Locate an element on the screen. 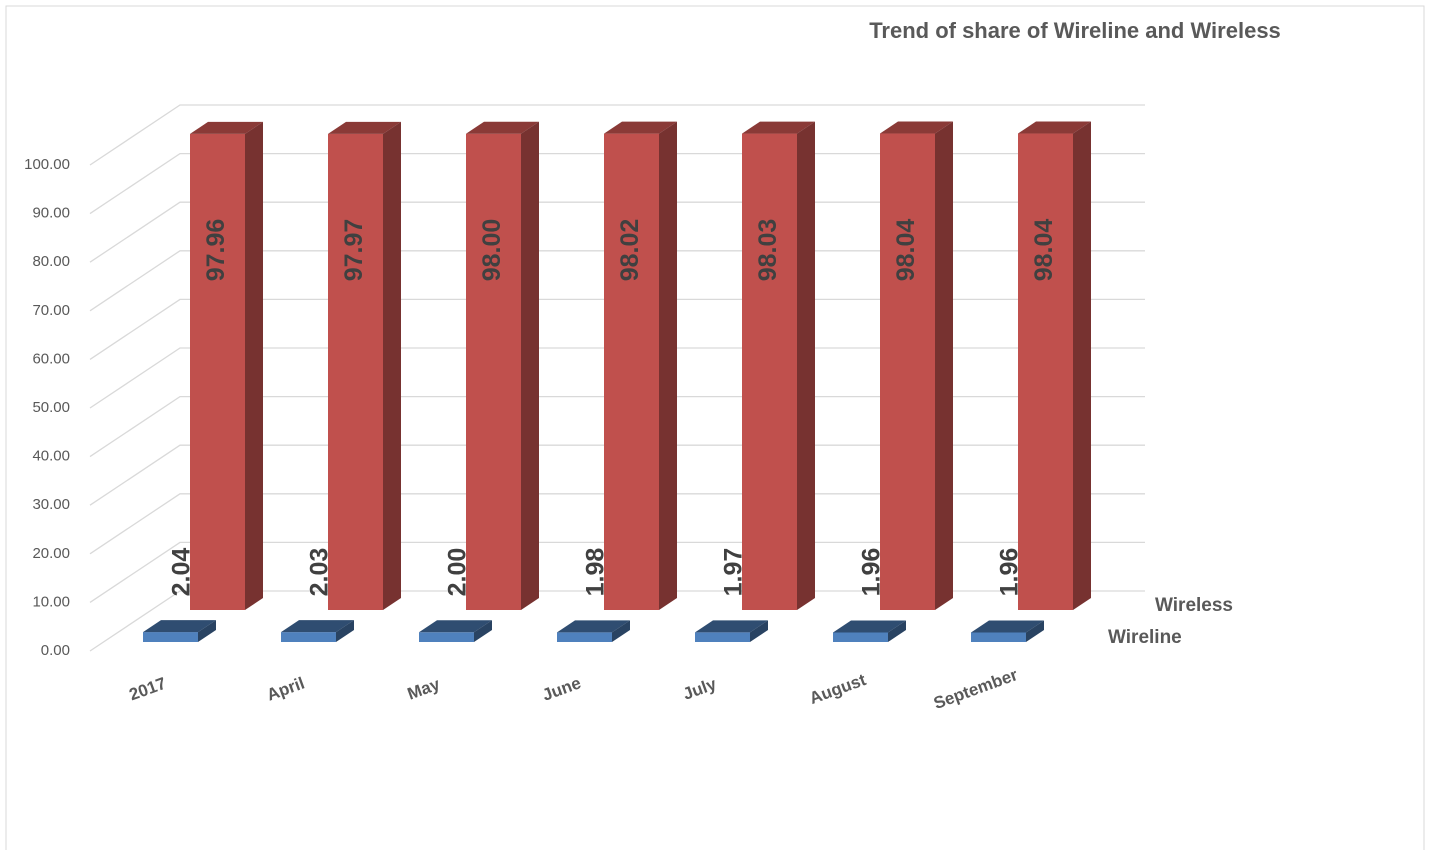  y-tick-label: 90.00 is located at coordinates (51, 213).